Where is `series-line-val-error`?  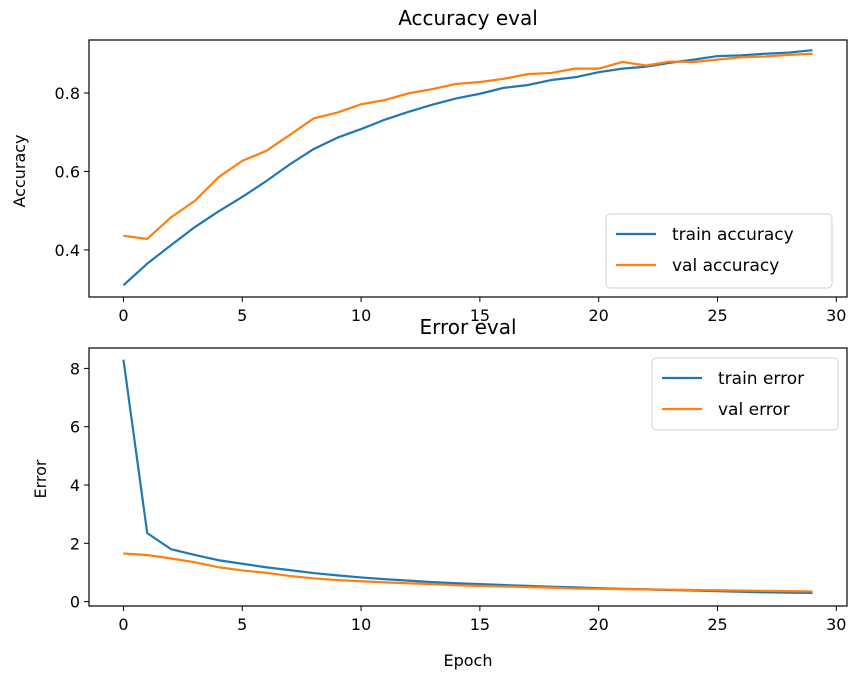 series-line-val-error is located at coordinates (468, 572).